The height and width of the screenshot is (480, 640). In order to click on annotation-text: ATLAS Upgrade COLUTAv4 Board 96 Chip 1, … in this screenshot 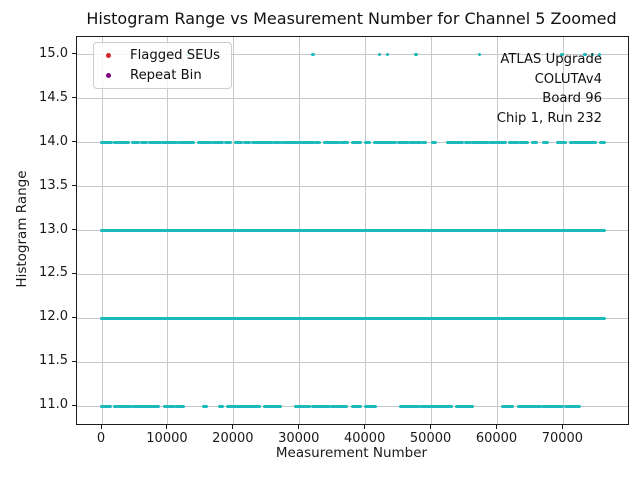, I will do `click(549, 89)`.